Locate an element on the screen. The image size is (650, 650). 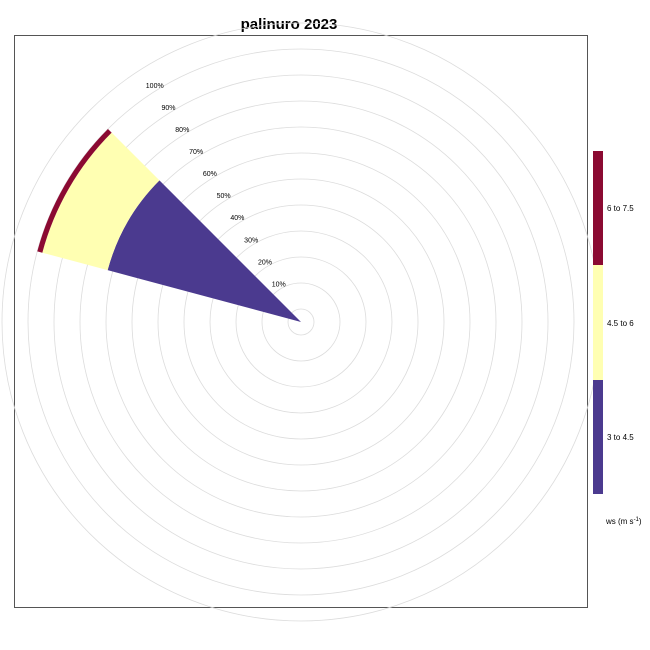
radial-tick-label: 100% is located at coordinates (155, 86).